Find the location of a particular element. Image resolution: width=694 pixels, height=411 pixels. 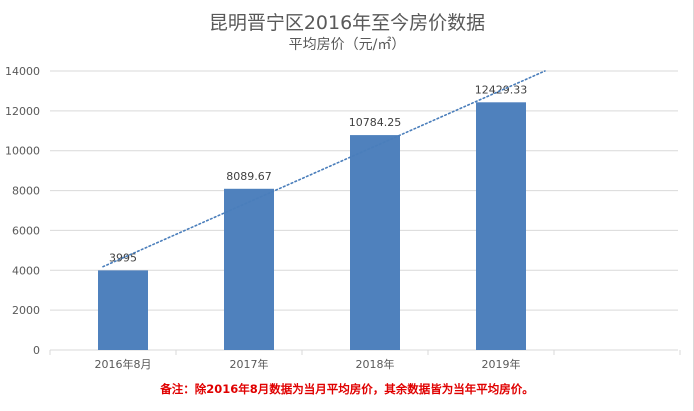

data-label: 8089.67 is located at coordinates (249, 176).